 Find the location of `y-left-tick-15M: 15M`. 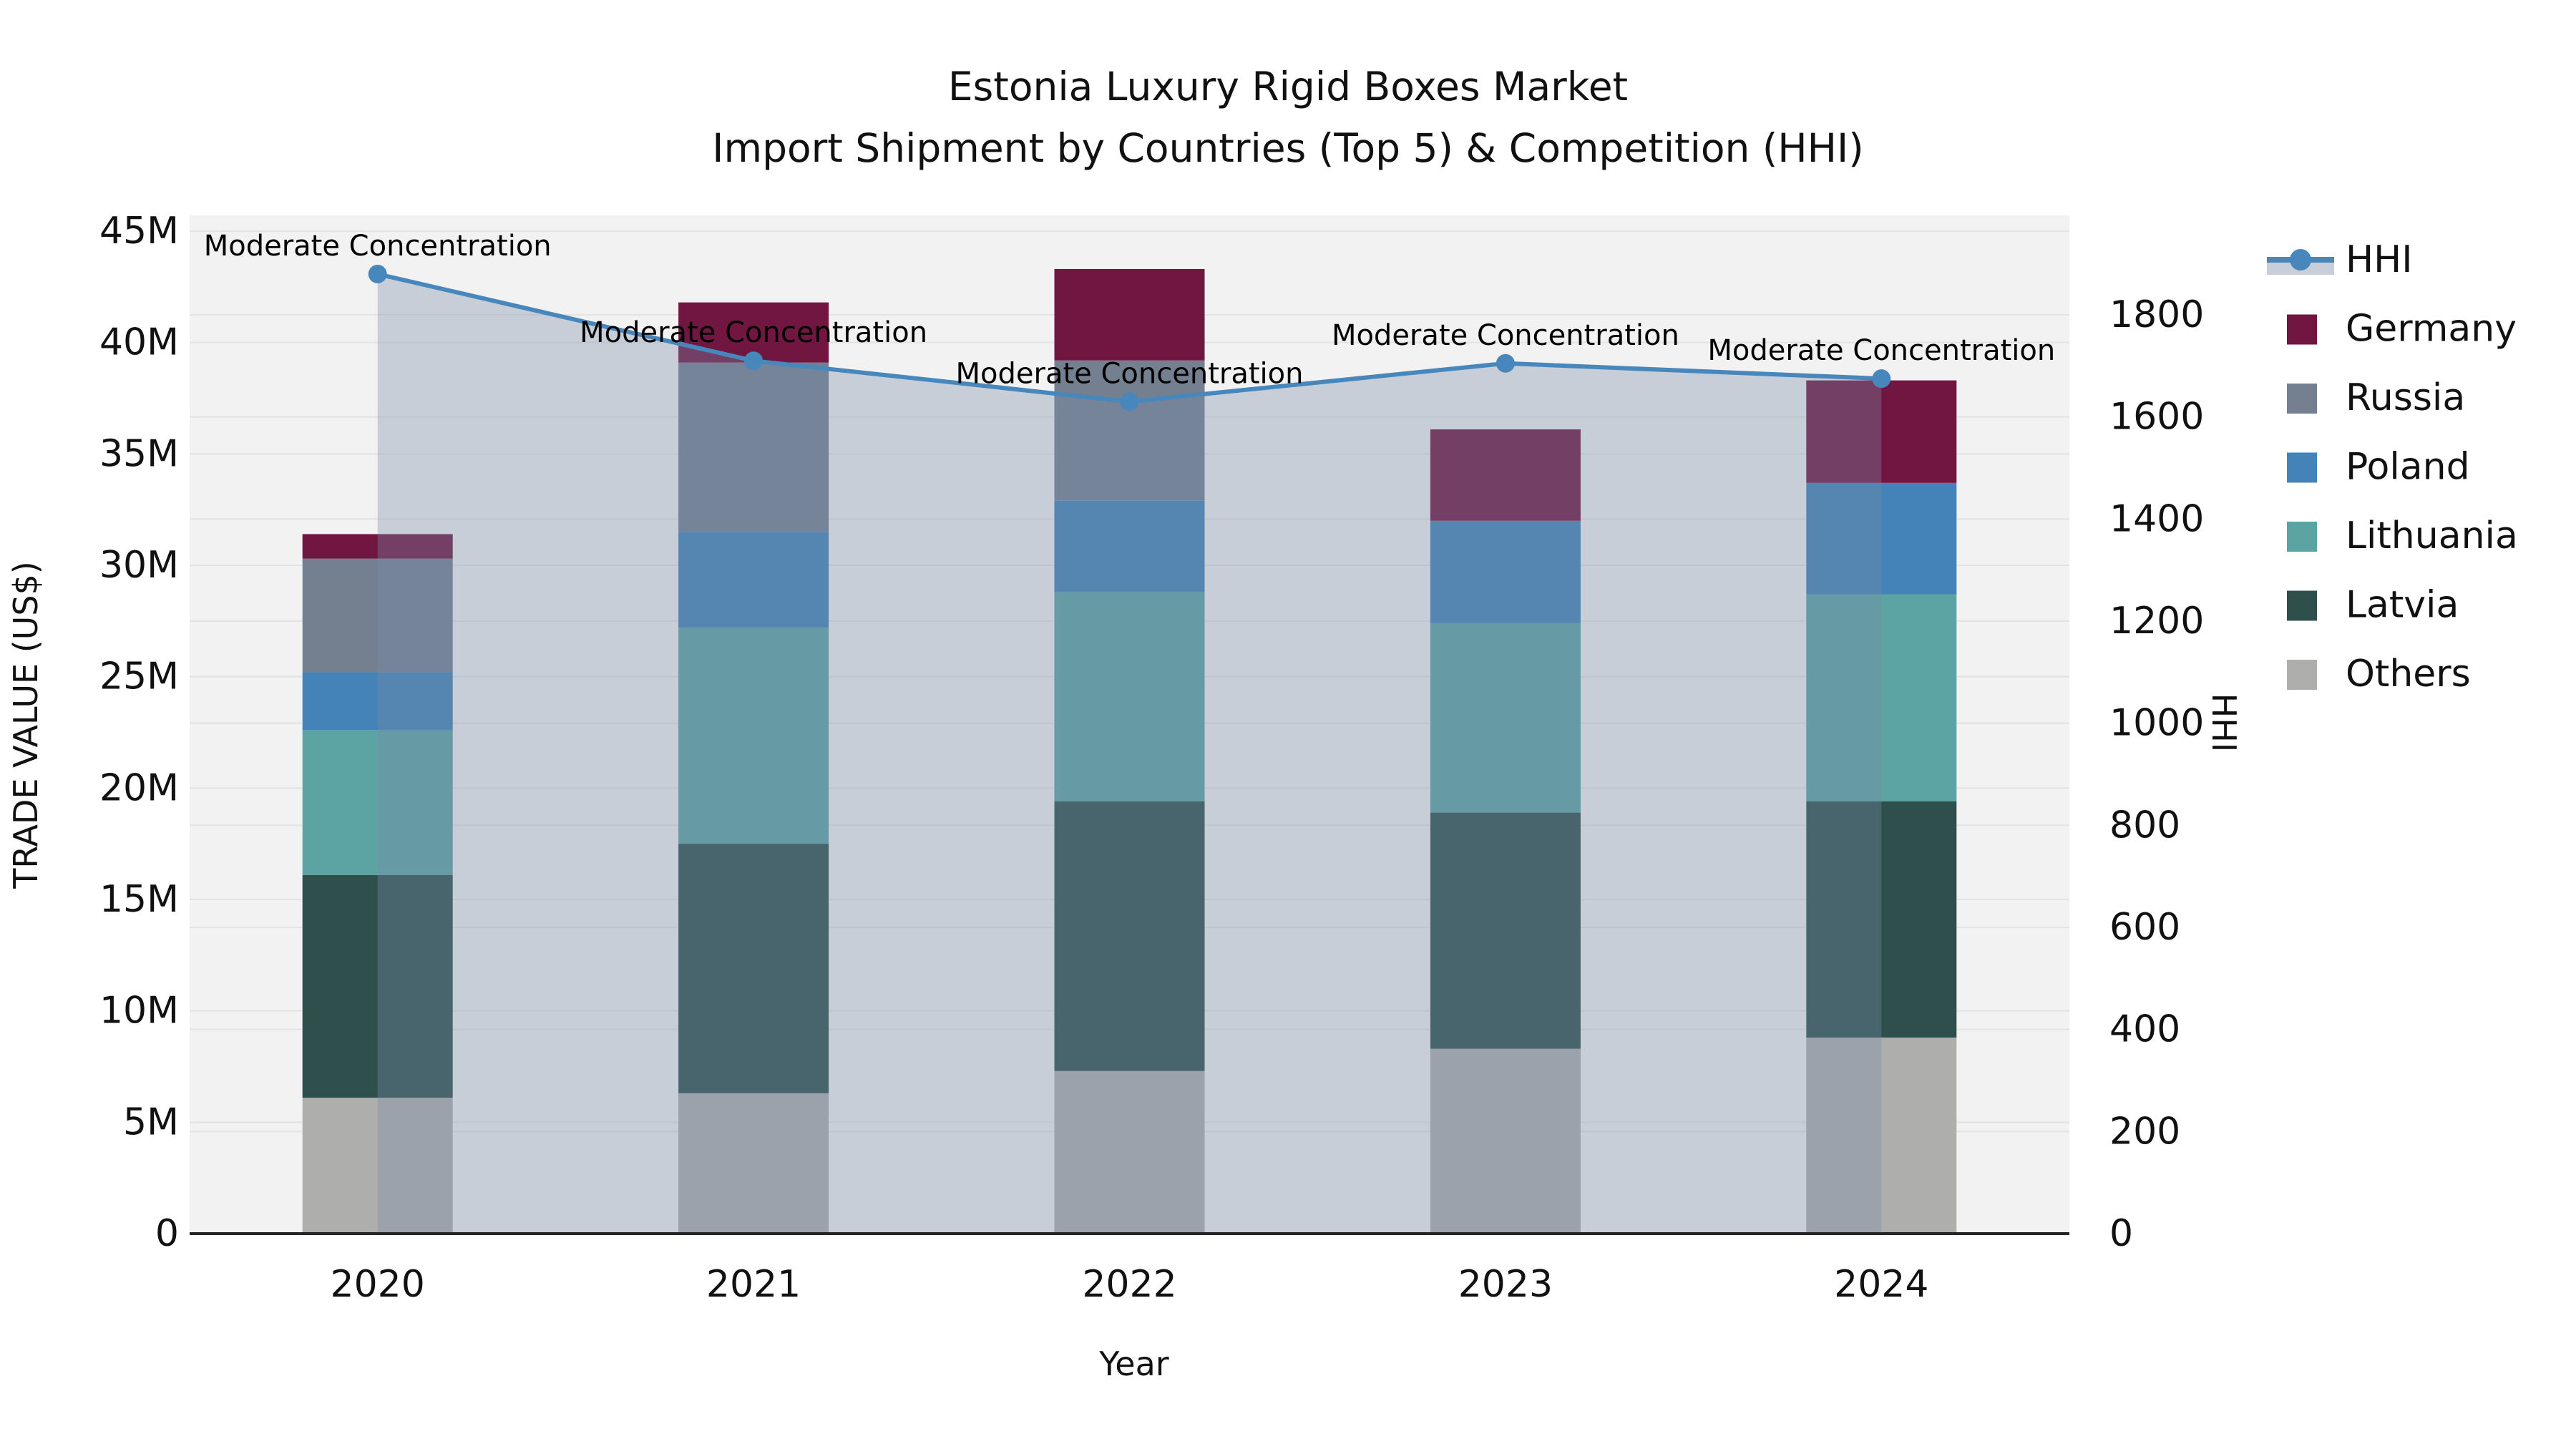

y-left-tick-15M: 15M is located at coordinates (139, 899).